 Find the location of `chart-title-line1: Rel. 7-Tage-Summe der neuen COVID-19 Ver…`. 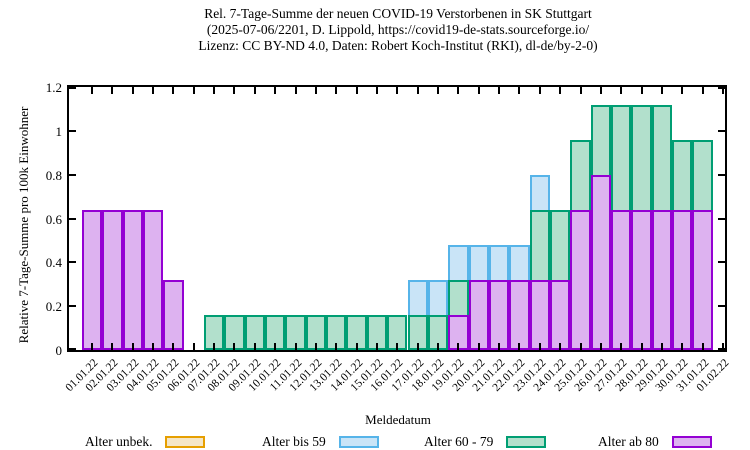

chart-title-line1: Rel. 7-Tage-Summe der neuen COVID-19 Ver… is located at coordinates (398, 13).